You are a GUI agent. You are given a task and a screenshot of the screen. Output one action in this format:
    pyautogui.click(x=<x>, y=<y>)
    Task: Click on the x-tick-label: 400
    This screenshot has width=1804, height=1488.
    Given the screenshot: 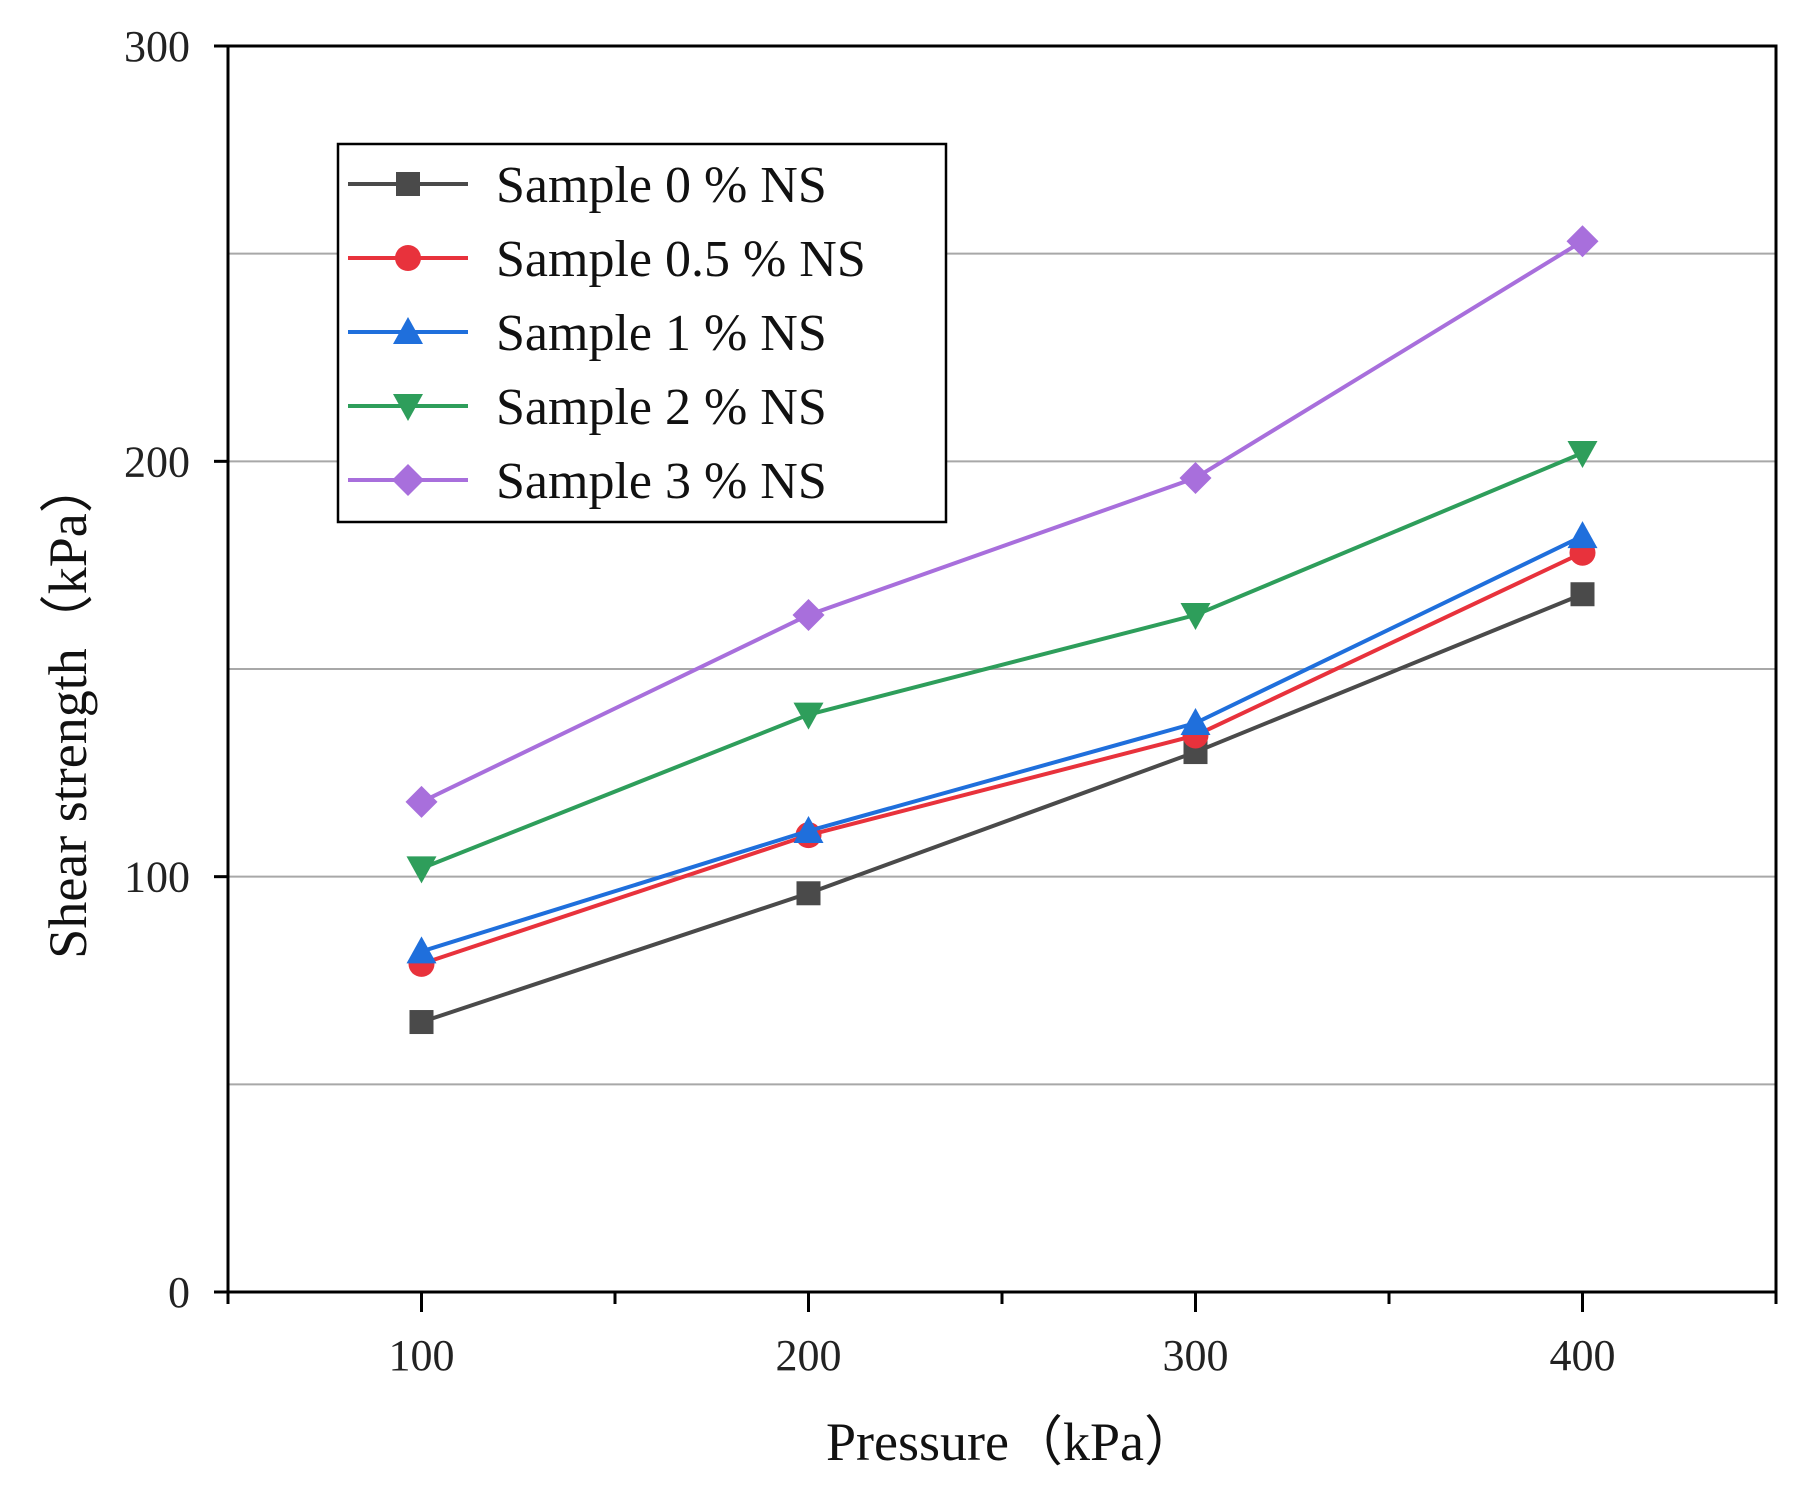 What is the action you would take?
    pyautogui.click(x=1583, y=1355)
    